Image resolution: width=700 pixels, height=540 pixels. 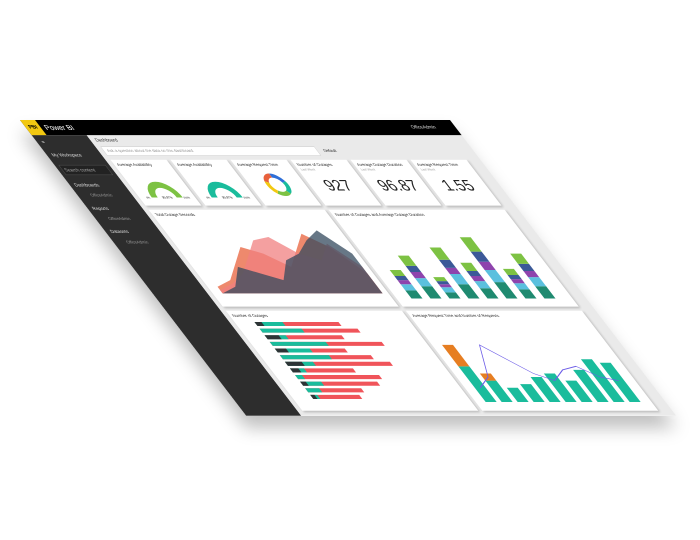 I want to click on tile-total-outage-seconds: Total Outage Seconds, so click(x=273, y=258).